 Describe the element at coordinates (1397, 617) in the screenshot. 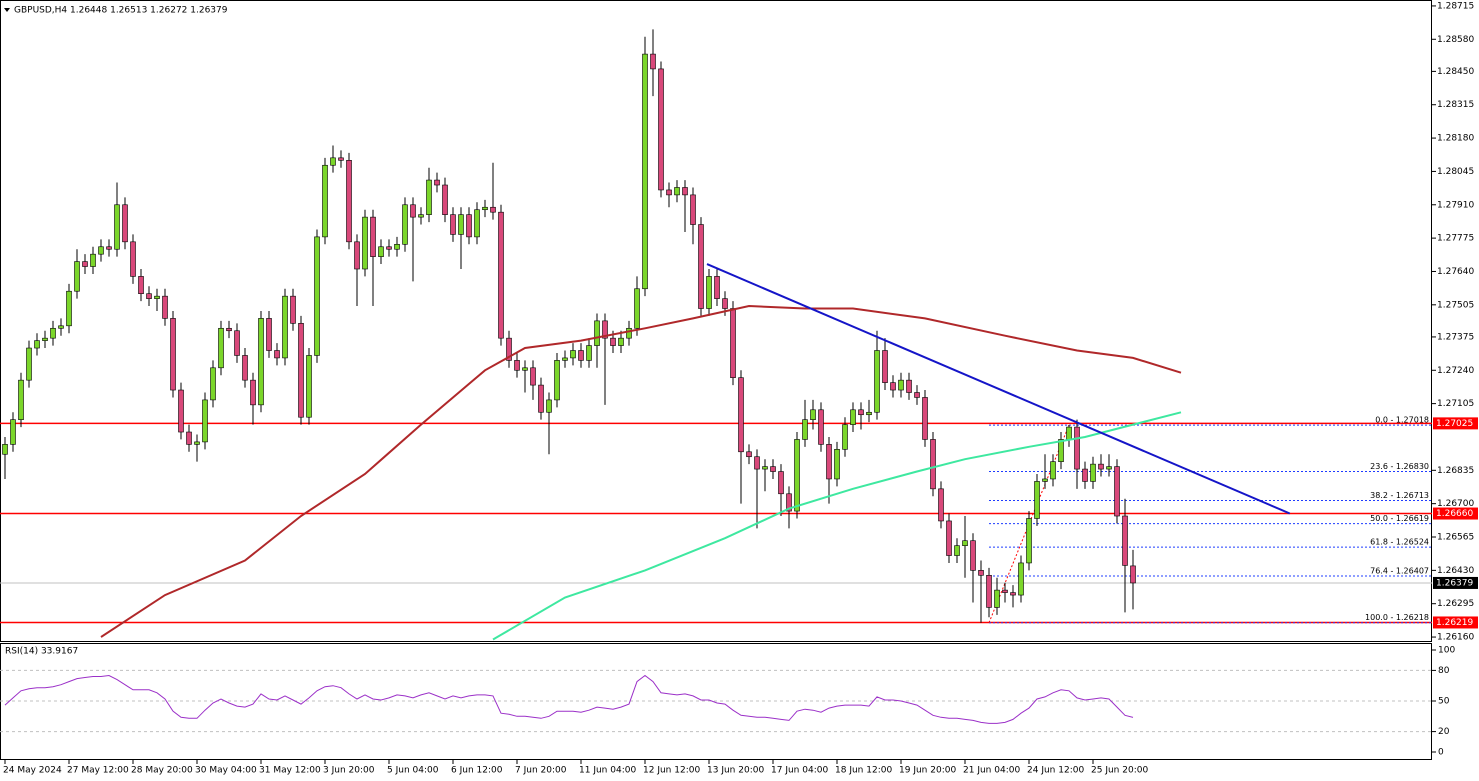

I see `fib-label: 100.0 - 1.26218` at that location.